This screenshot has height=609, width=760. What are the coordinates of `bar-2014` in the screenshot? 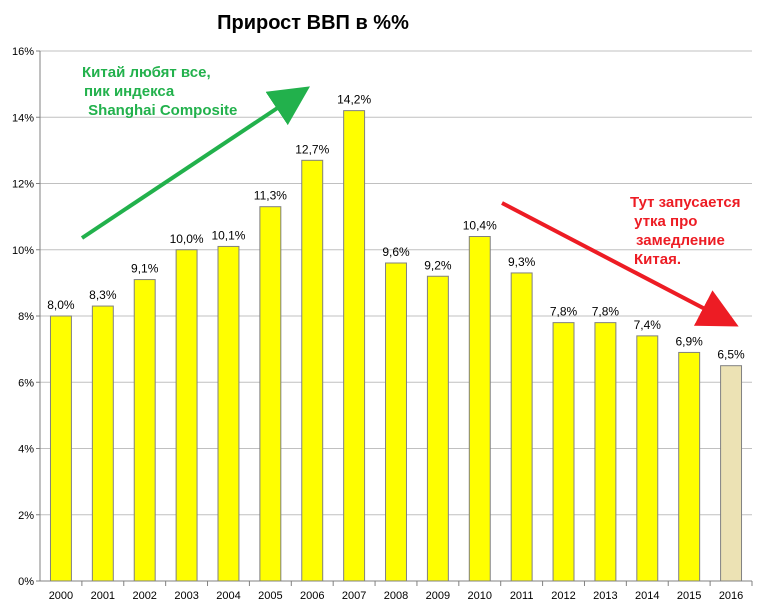 It's located at (647, 458).